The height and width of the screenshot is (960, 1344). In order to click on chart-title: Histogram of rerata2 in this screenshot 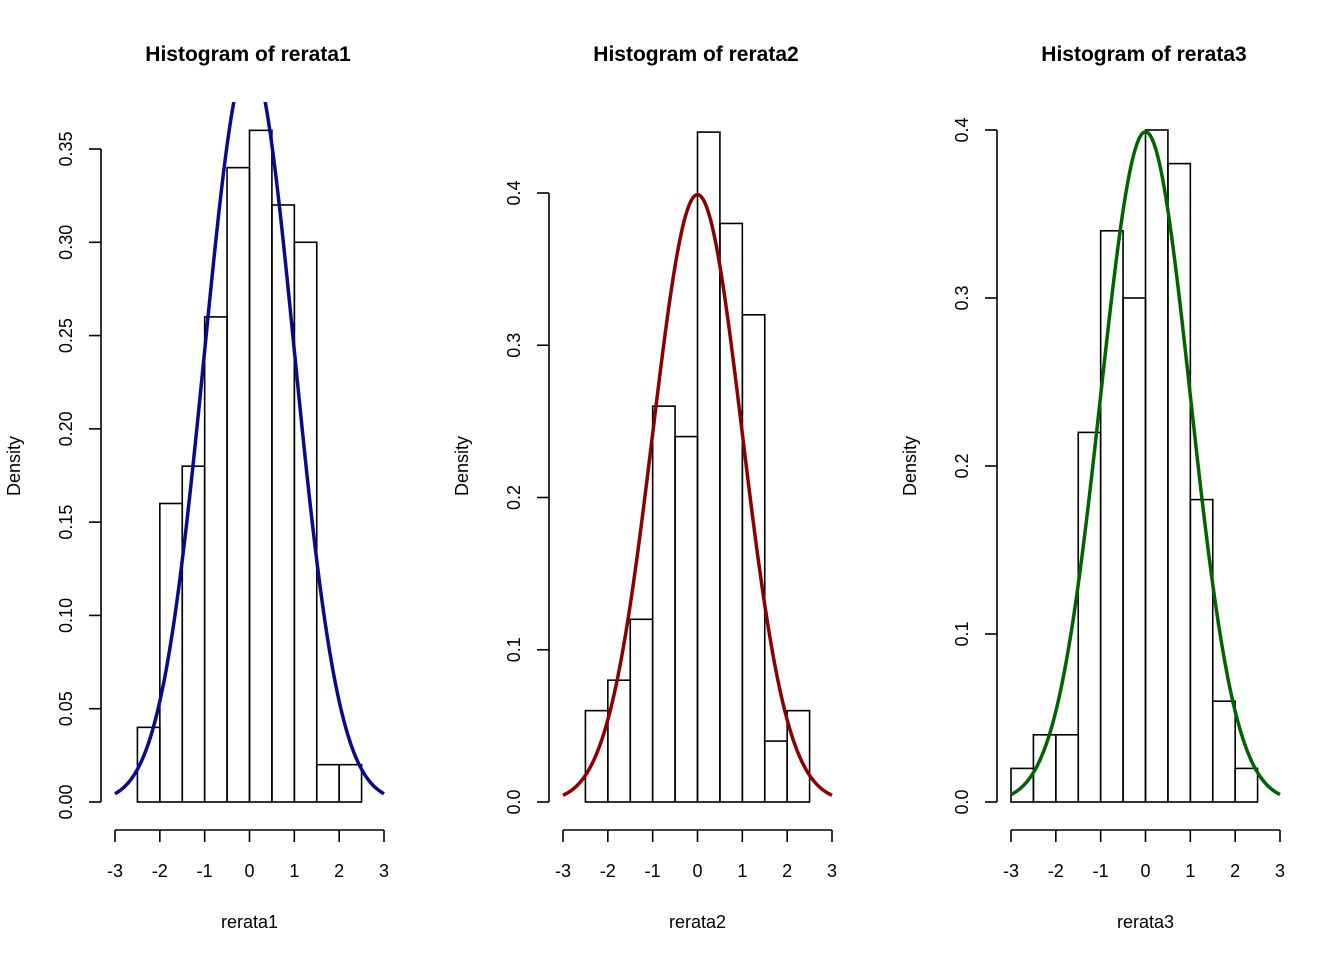, I will do `click(695, 54)`.